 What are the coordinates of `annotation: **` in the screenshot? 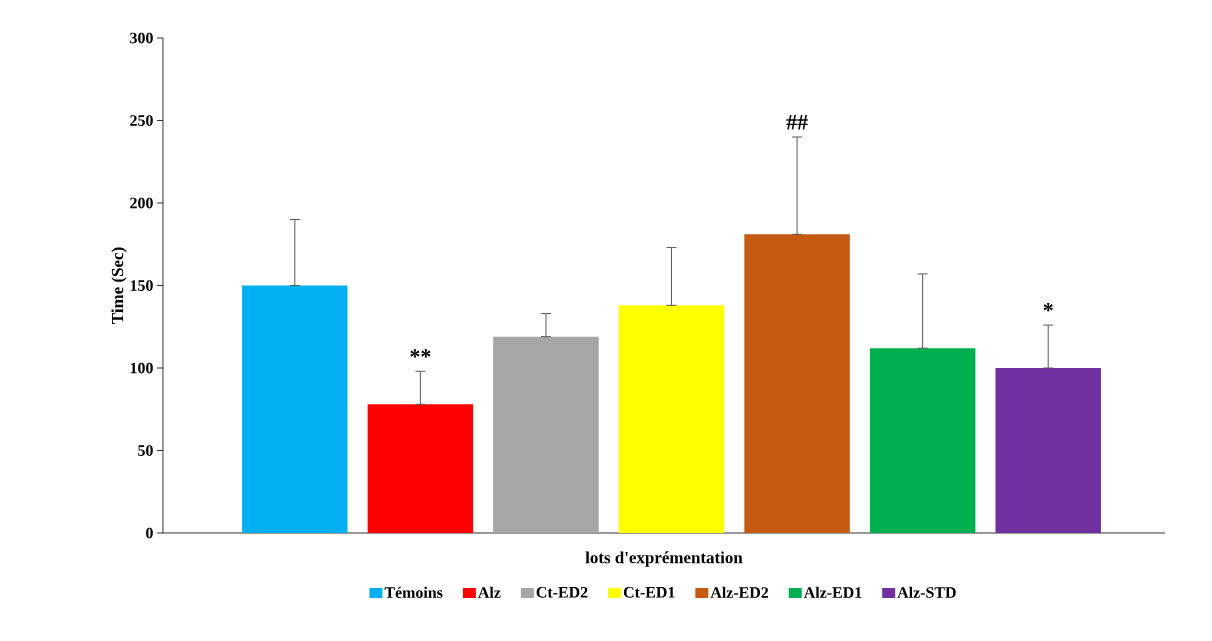 It's located at (420, 353).